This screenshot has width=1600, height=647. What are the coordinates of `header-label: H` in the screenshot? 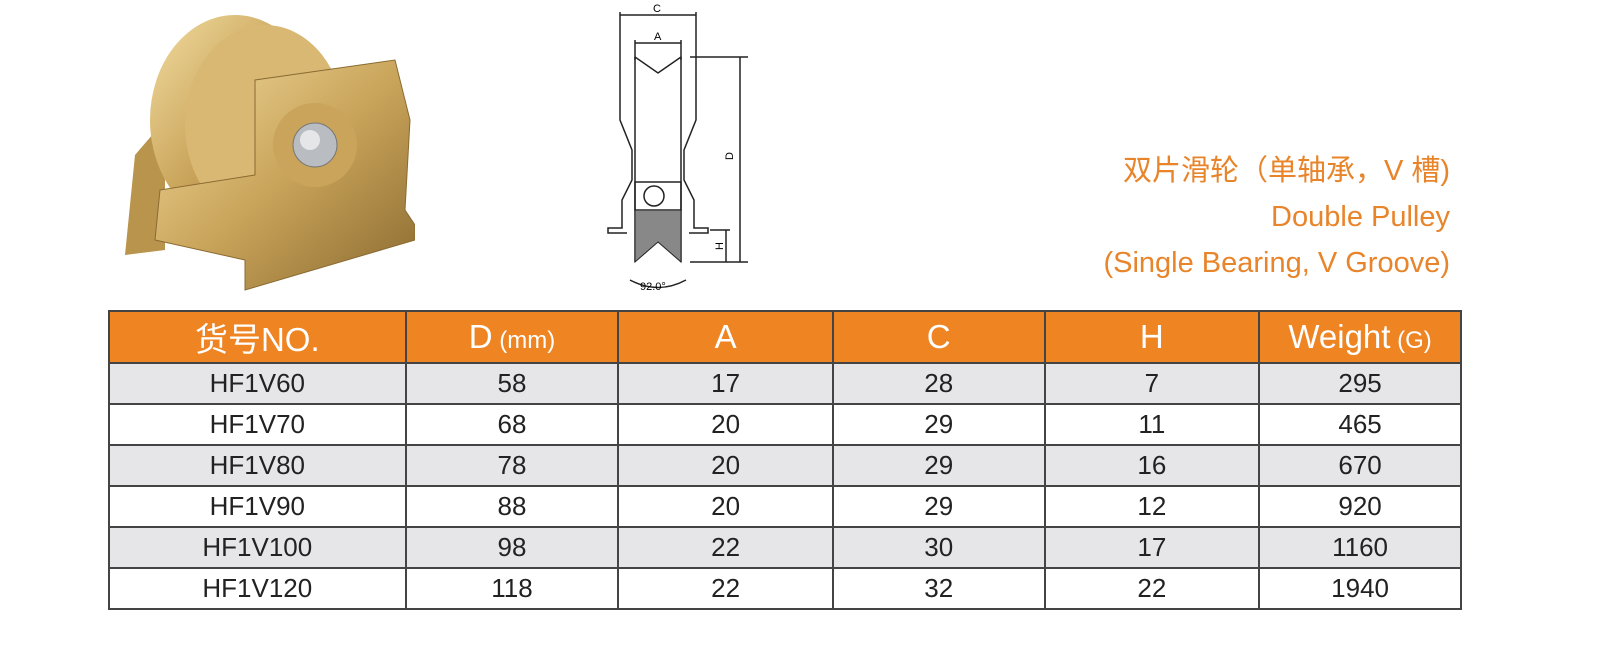 It's located at (1151, 336).